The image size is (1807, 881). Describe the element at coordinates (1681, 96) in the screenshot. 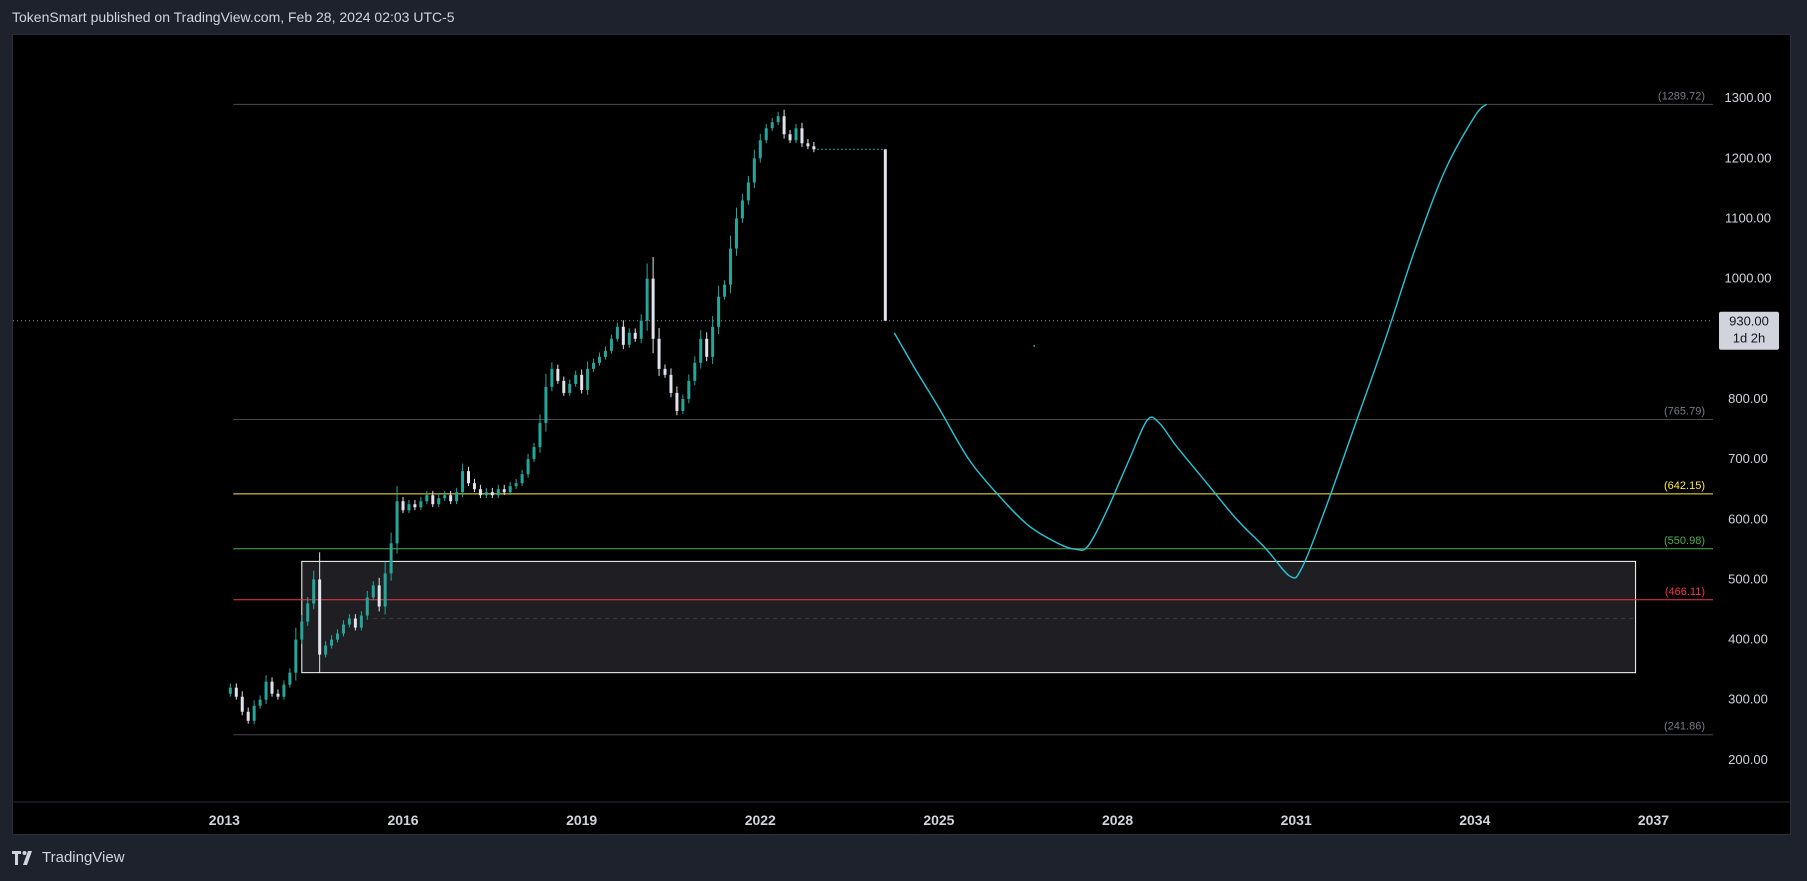

I see `level-label-0: (1289.72)` at that location.